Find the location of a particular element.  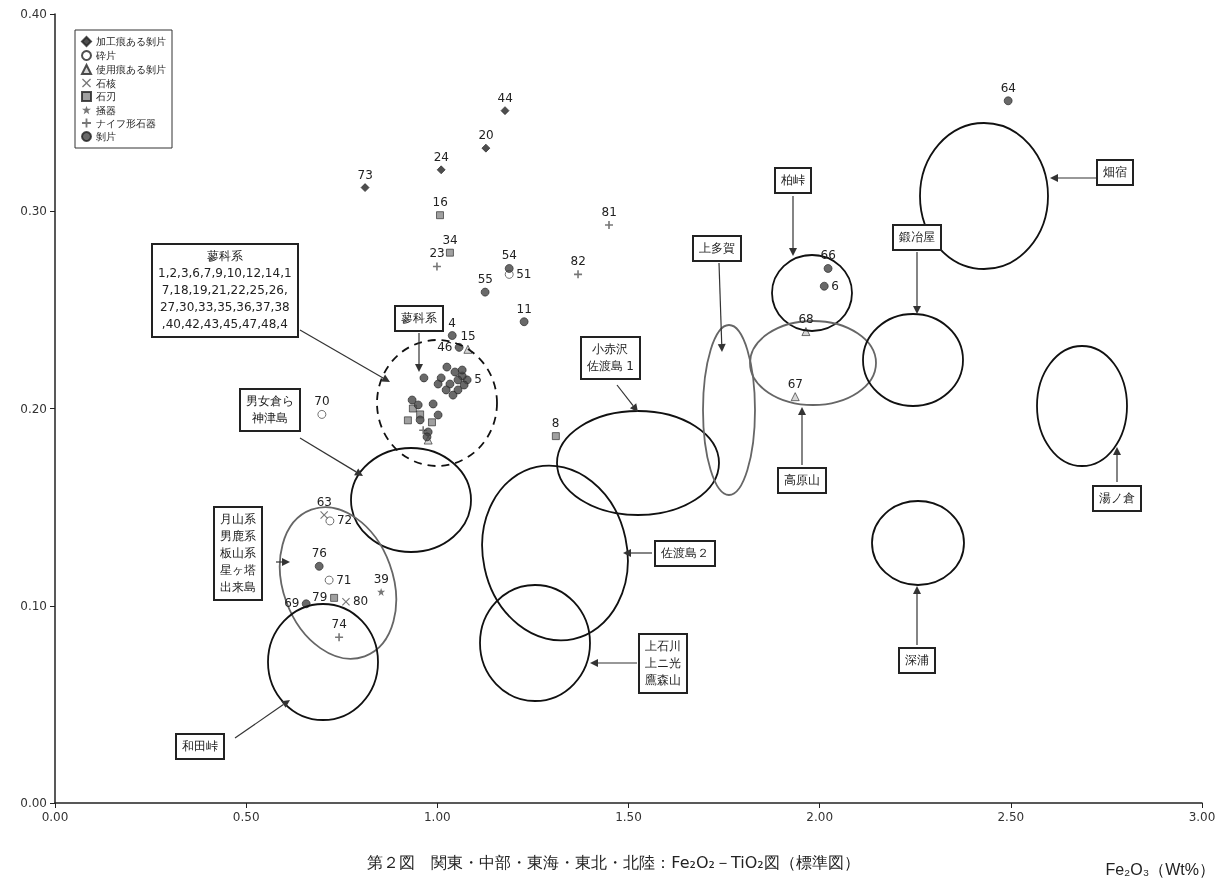

x-tick-label: 0.50 is located at coordinates (246, 817).